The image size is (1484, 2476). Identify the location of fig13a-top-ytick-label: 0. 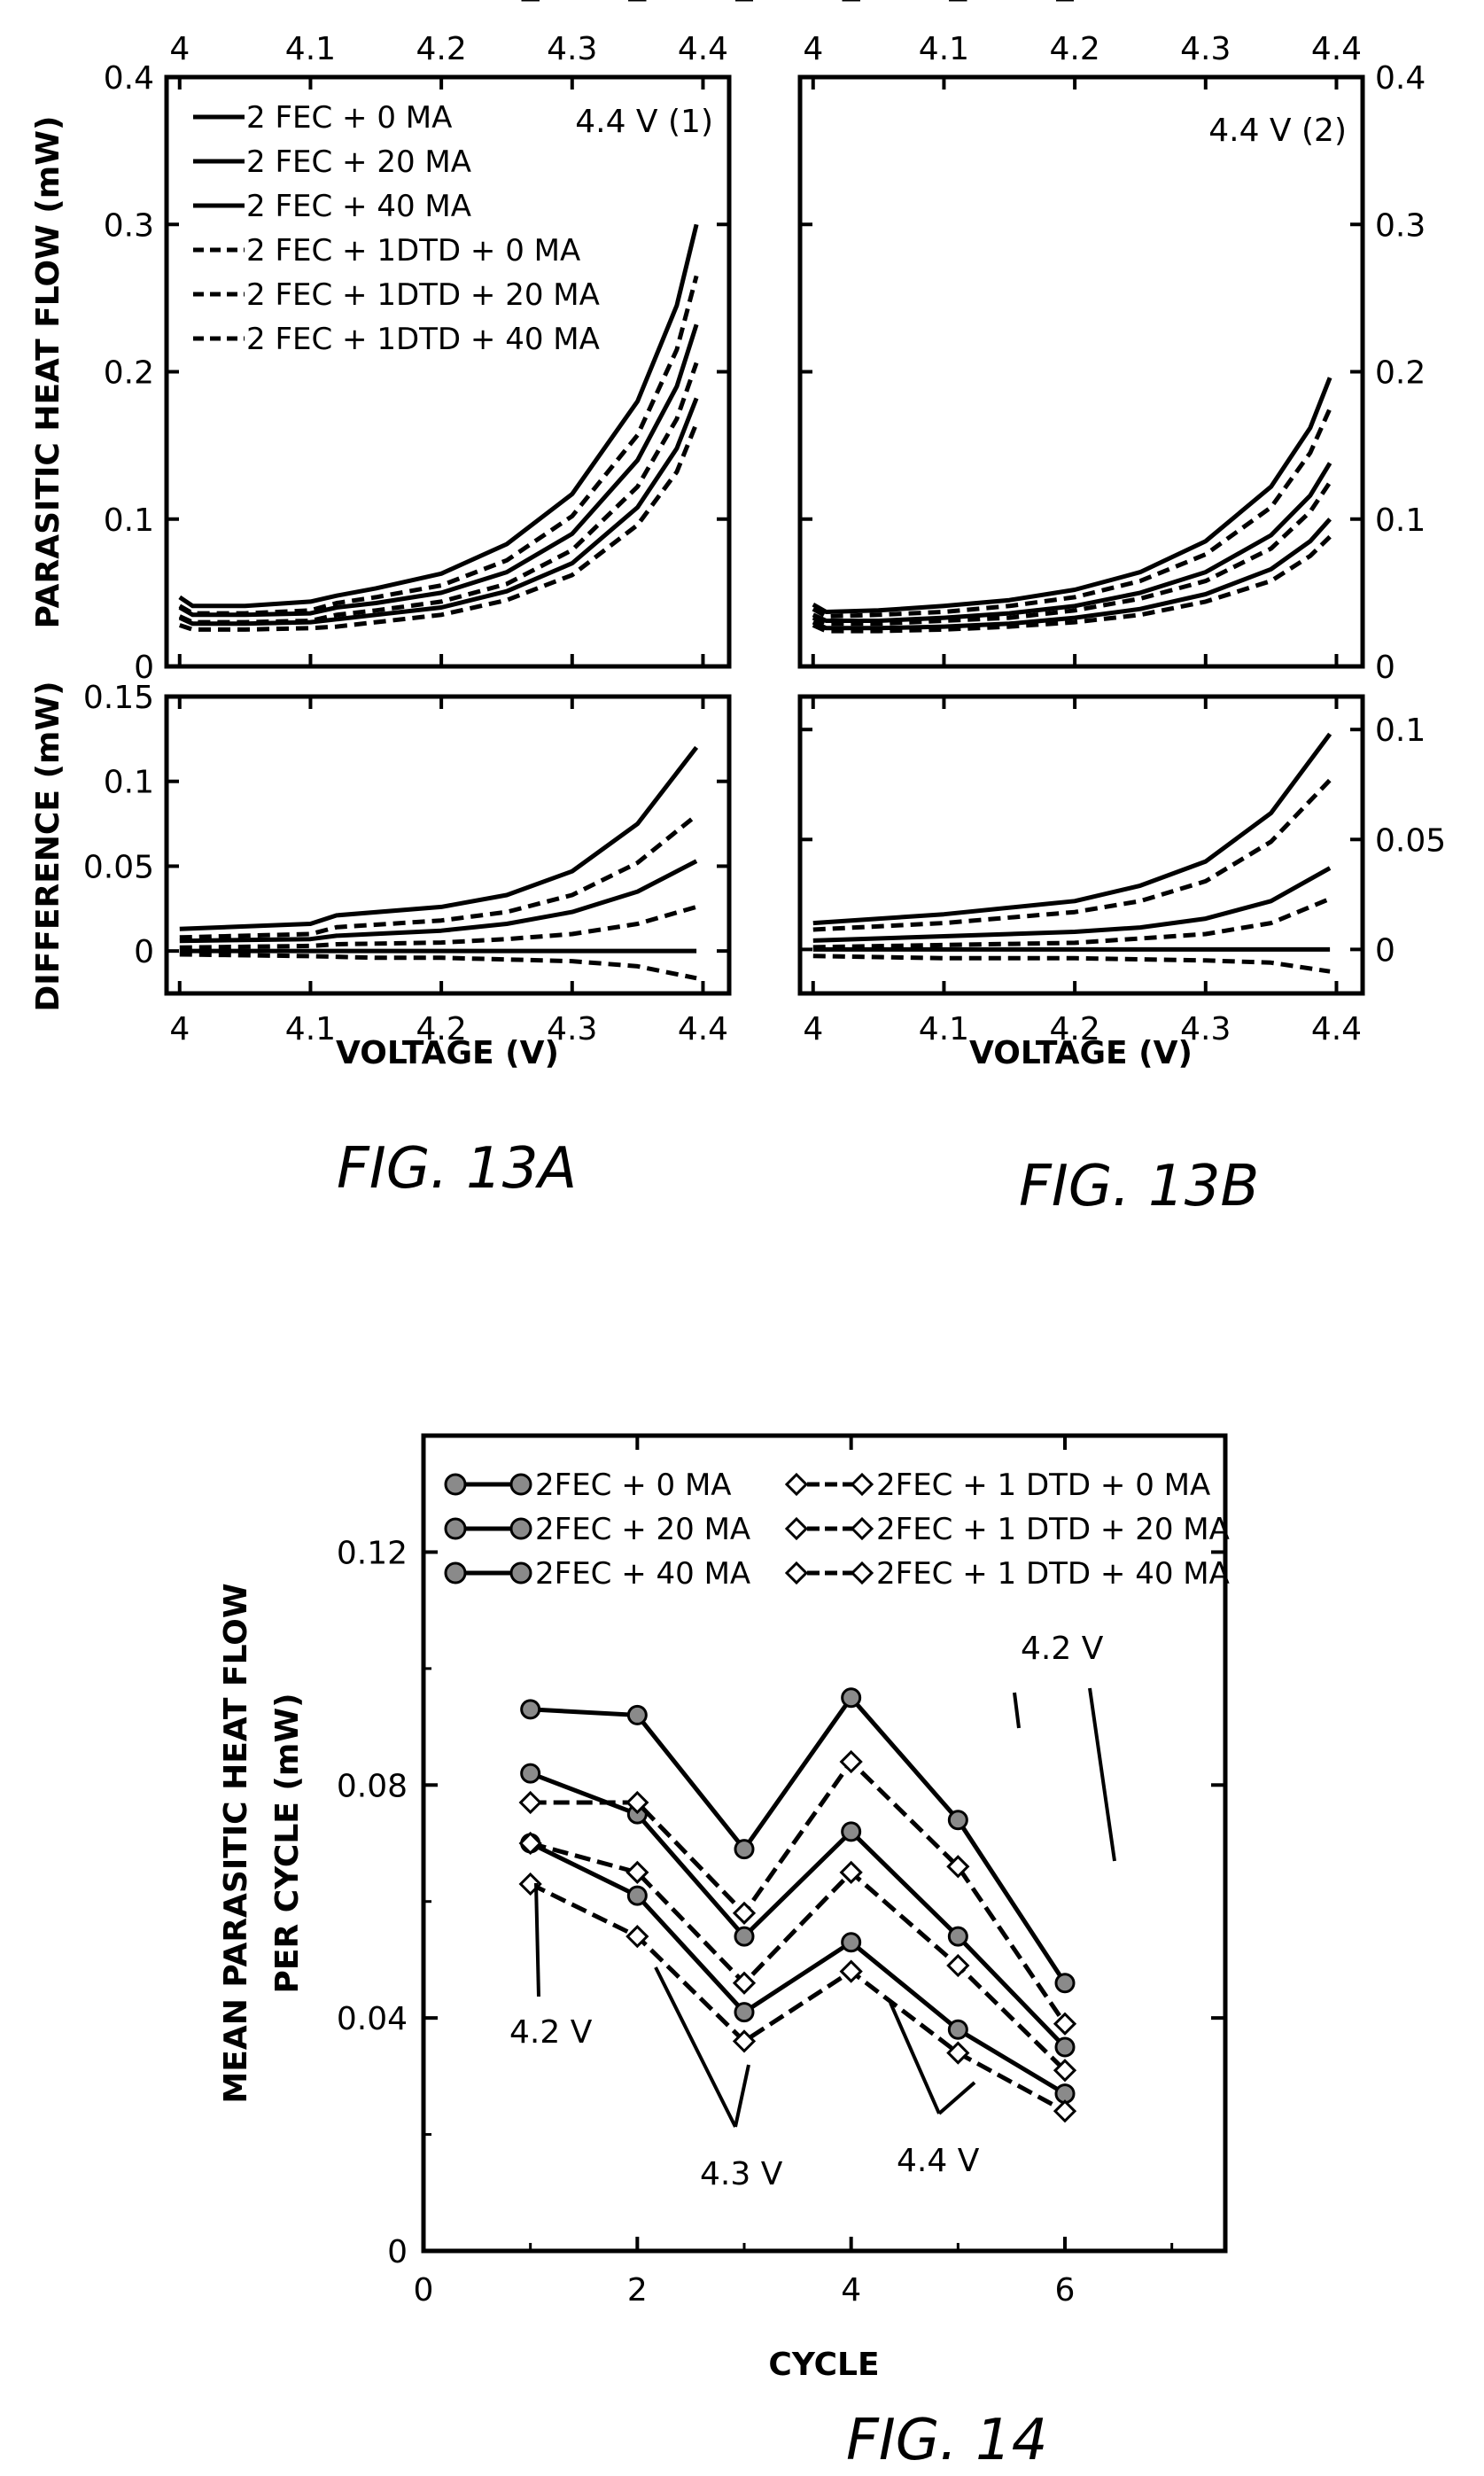
(144, 668).